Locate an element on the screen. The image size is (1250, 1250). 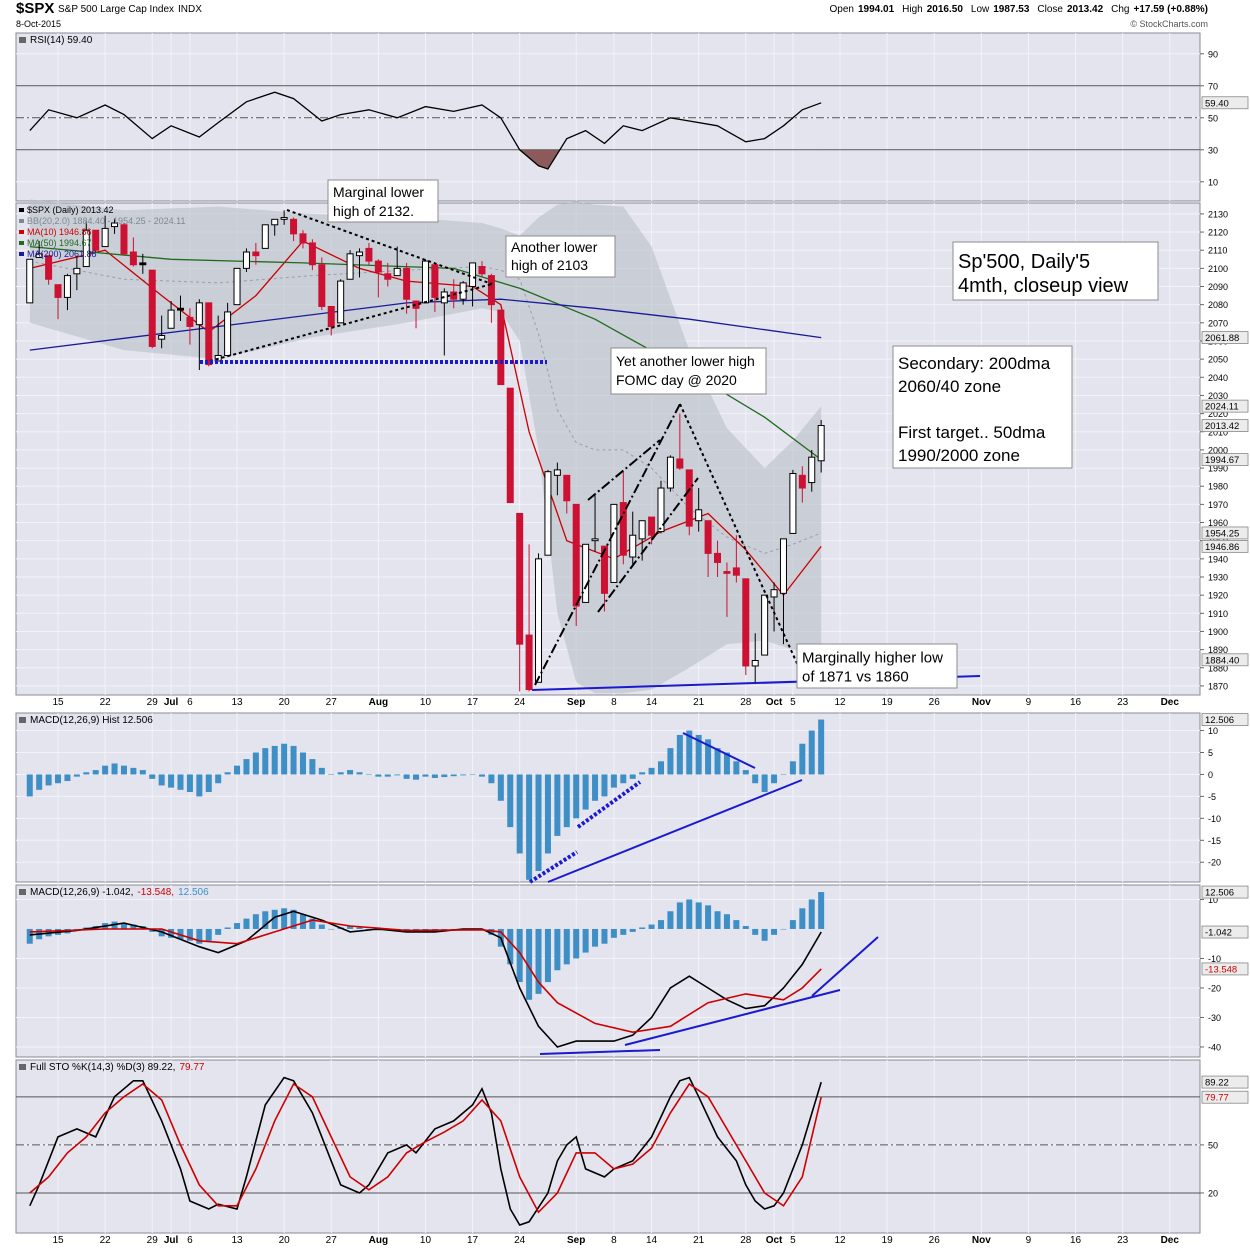
x-tick-label: 6 is located at coordinates (190, 702).